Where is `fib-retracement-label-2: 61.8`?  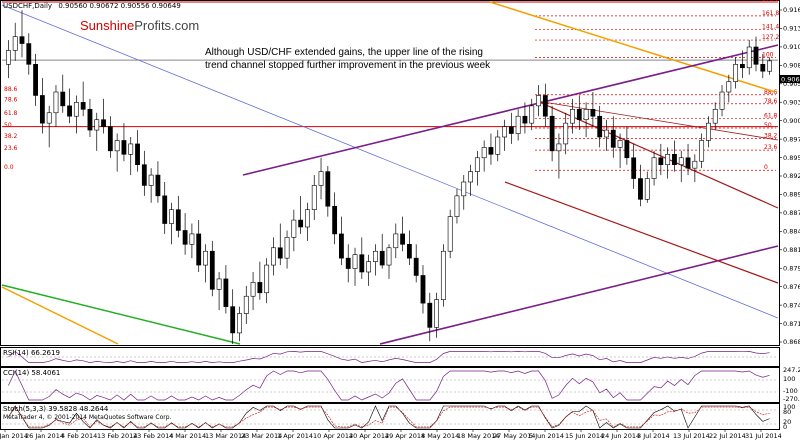 fib-retracement-label-2: 61.8 is located at coordinates (771, 115).